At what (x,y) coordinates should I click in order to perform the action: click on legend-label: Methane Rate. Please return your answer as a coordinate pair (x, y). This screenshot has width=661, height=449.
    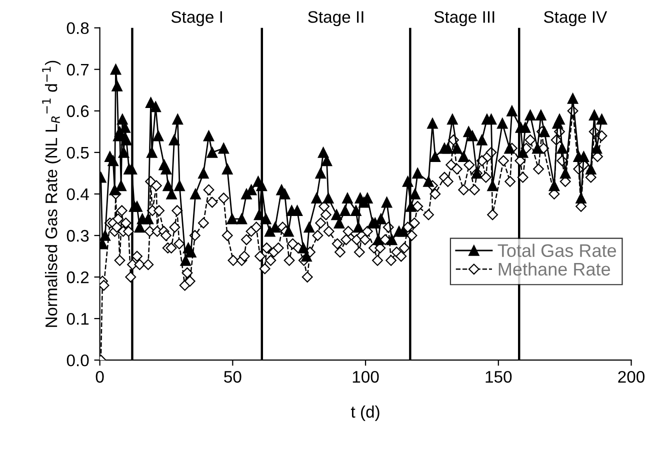
    Looking at the image, I should click on (554, 269).